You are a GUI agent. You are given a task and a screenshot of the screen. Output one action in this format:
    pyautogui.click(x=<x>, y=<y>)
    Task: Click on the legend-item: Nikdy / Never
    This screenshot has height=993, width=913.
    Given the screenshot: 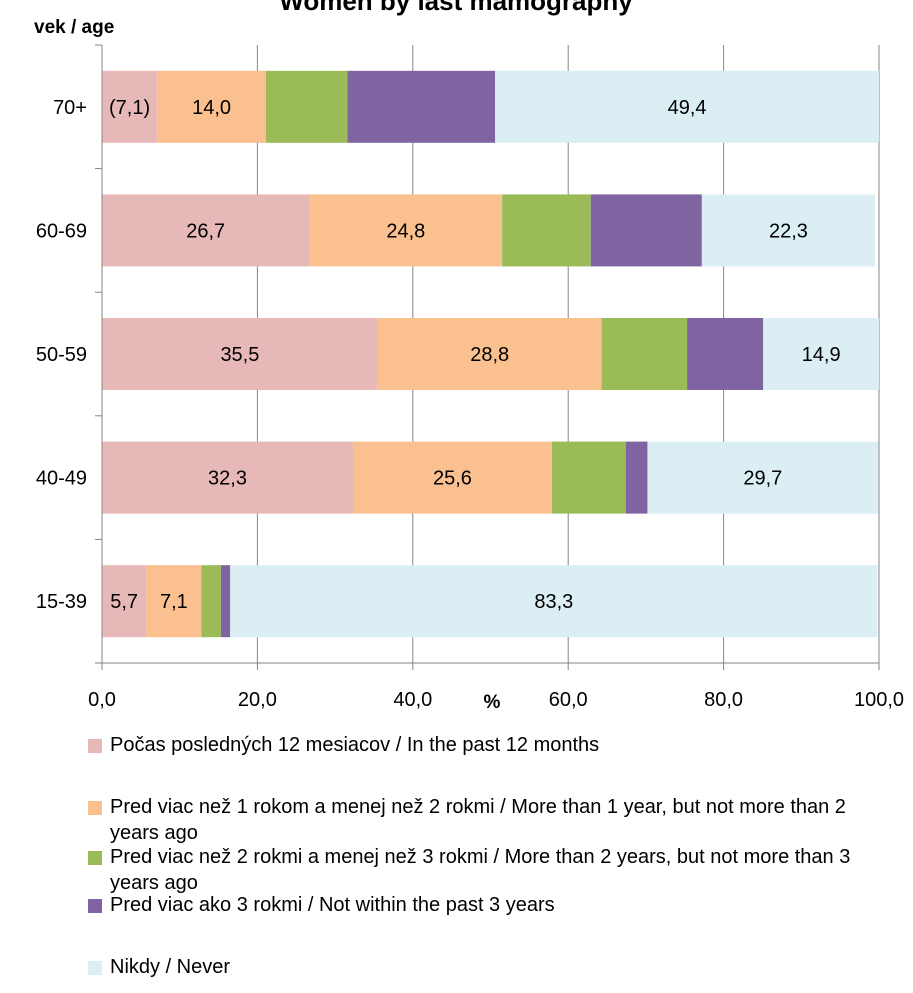 What is the action you would take?
    pyautogui.click(x=159, y=967)
    